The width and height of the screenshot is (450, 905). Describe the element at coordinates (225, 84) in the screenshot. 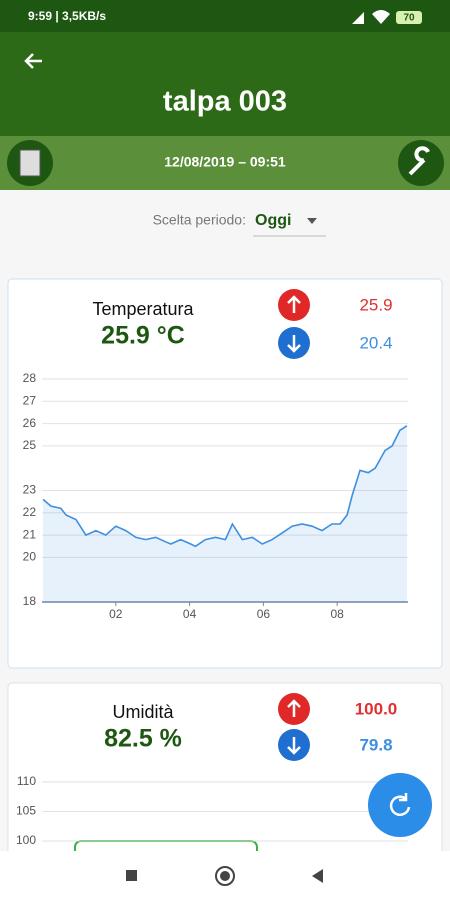

I see `app-bar` at that location.